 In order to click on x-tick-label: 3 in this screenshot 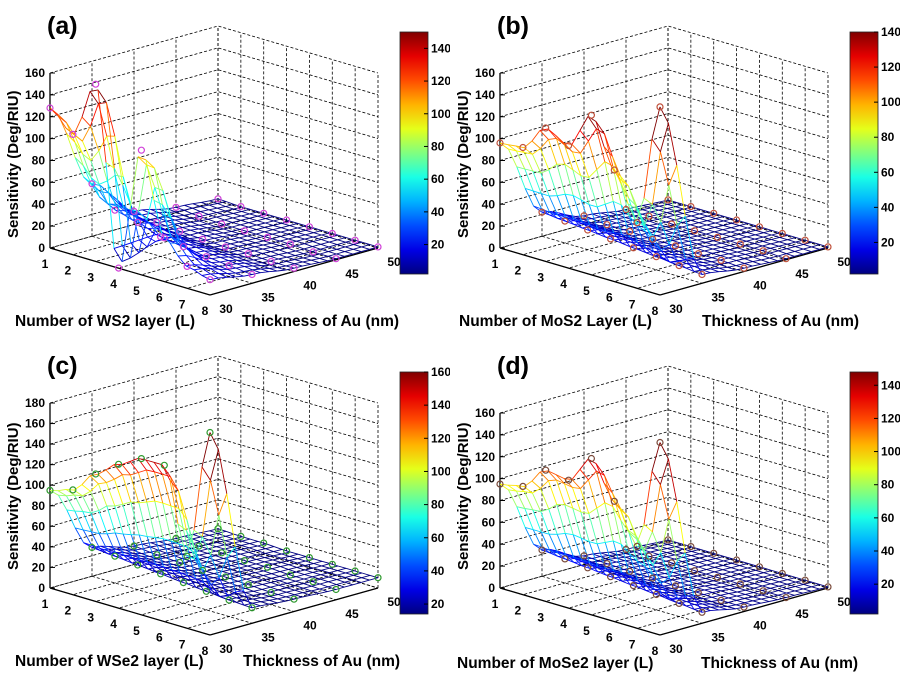, I will do `click(90, 617)`.